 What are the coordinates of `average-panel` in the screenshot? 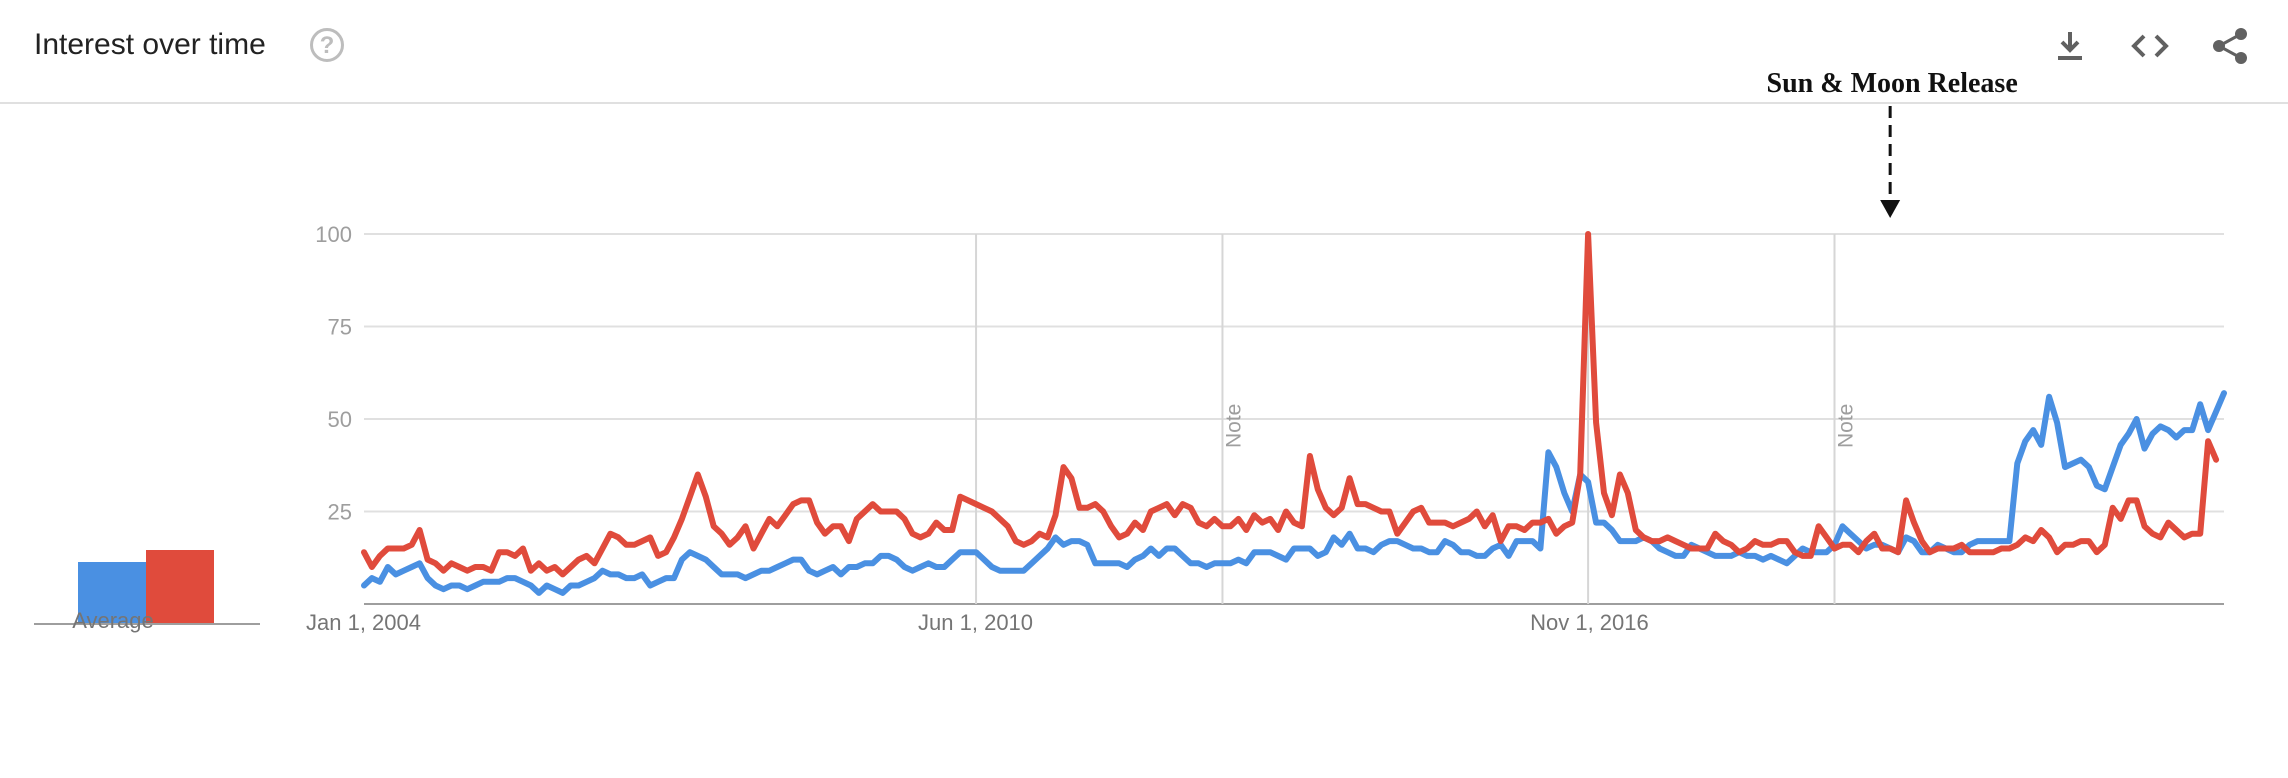 It's located at (147, 580).